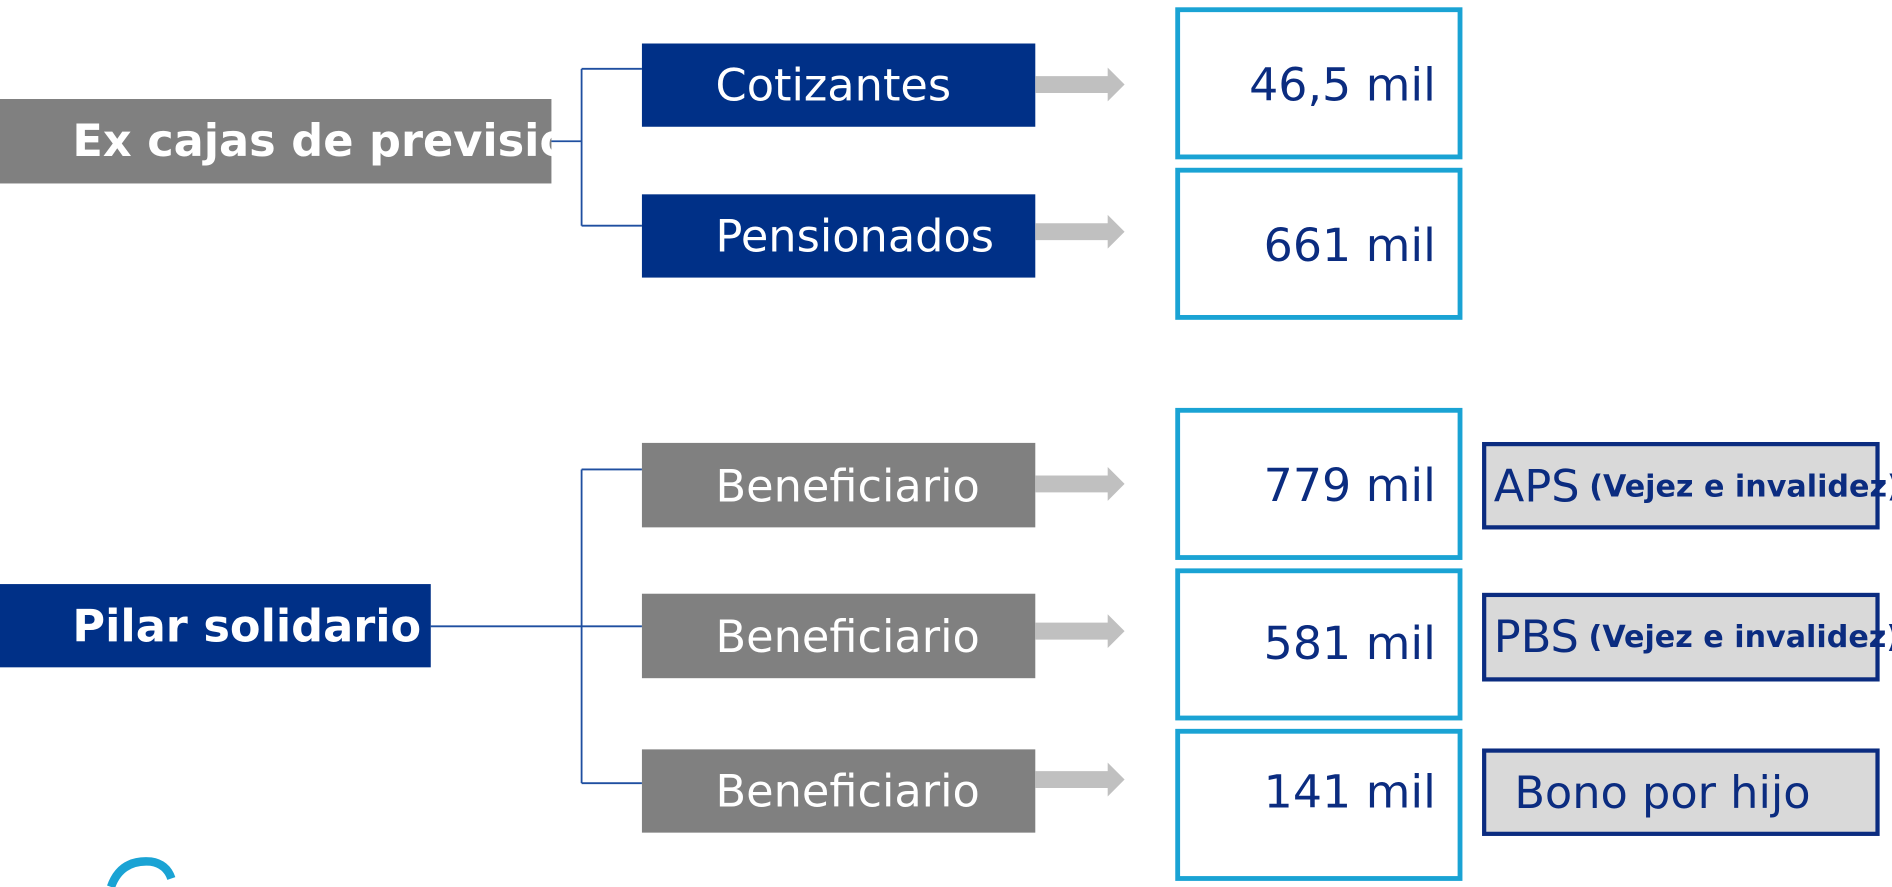 The height and width of the screenshot is (887, 1892). I want to click on logo, so click(141, 872).